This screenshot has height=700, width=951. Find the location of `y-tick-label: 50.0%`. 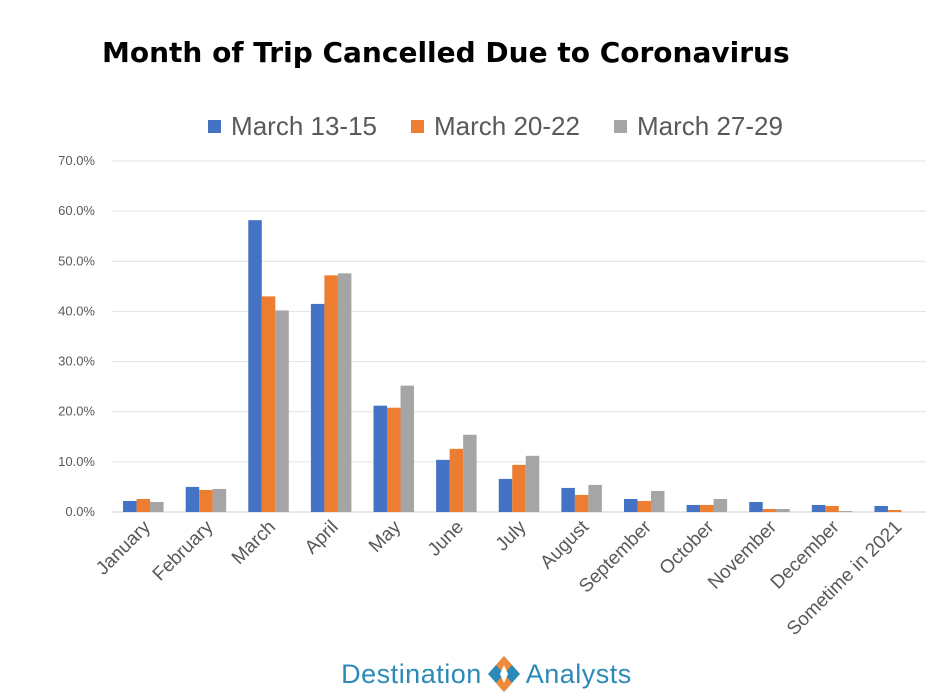

y-tick-label: 50.0% is located at coordinates (76, 260).